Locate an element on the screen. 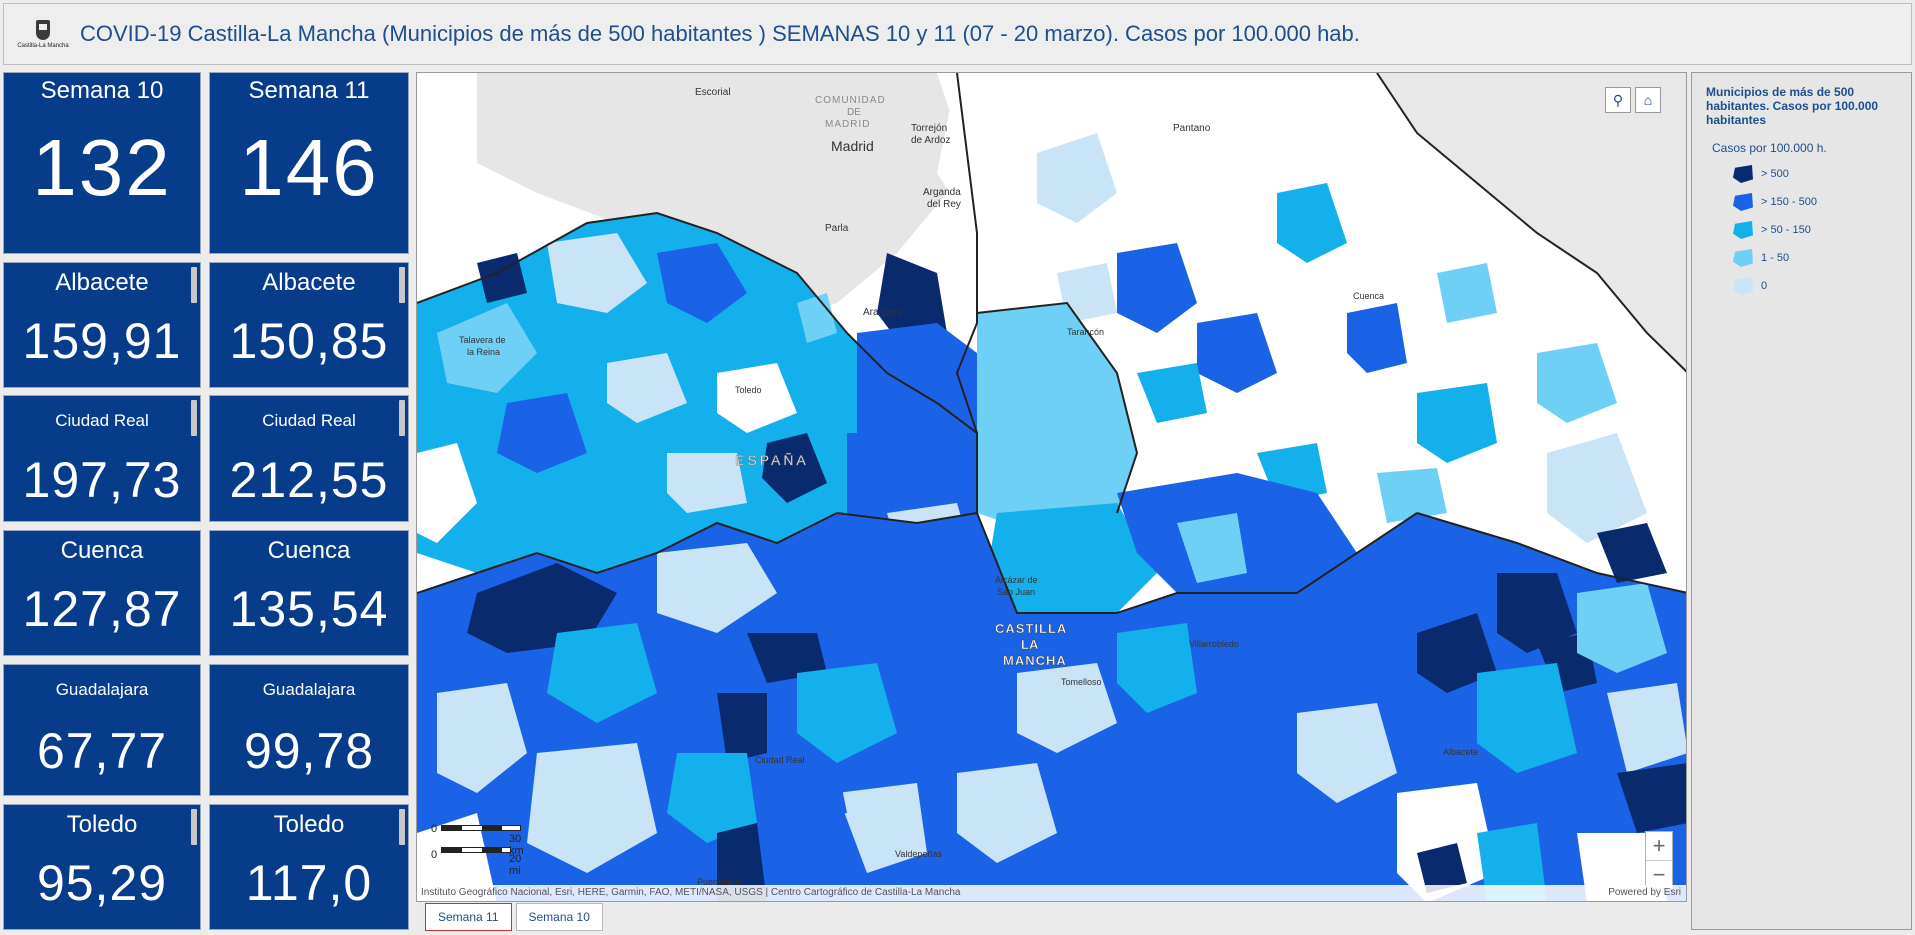 The height and width of the screenshot is (935, 1915). home-icon: ⌂ is located at coordinates (1648, 100).